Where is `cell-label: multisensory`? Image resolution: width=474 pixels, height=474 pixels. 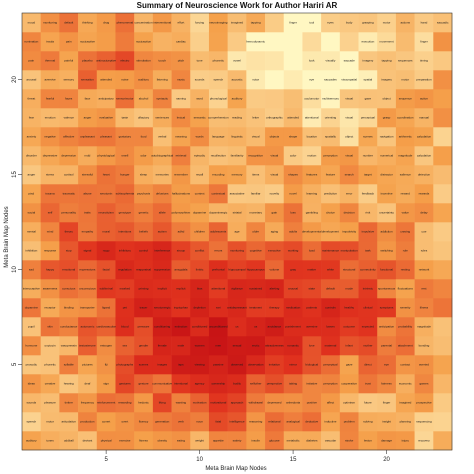 cell-label: multisensory is located at coordinates (330, 99).